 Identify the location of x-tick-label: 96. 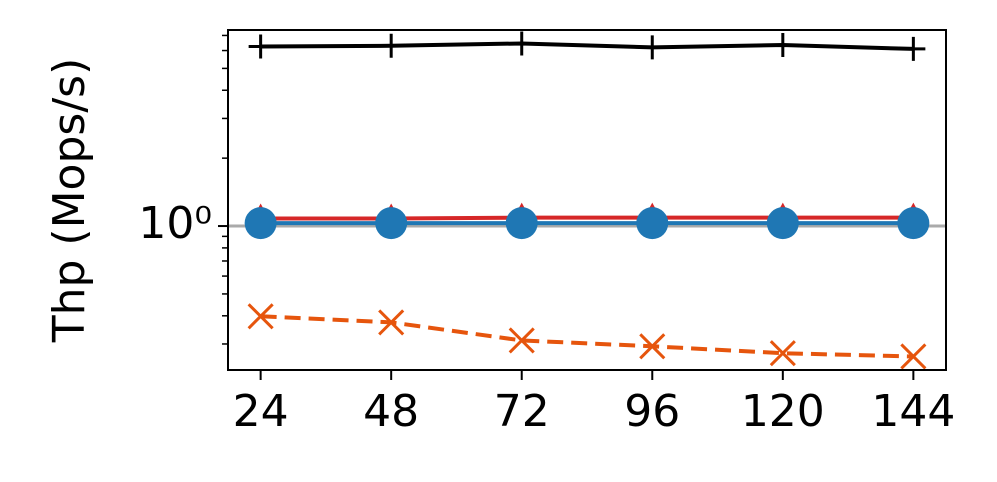
(652, 411).